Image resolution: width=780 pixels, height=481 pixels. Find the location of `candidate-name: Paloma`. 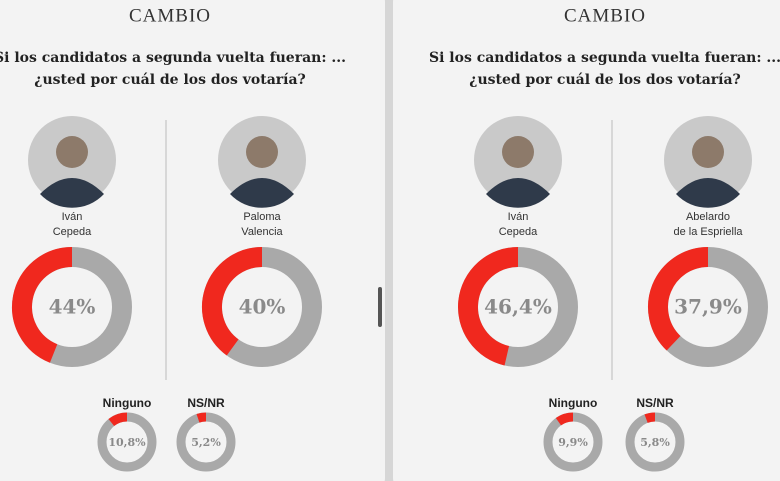

candidate-name: Paloma is located at coordinates (262, 217).